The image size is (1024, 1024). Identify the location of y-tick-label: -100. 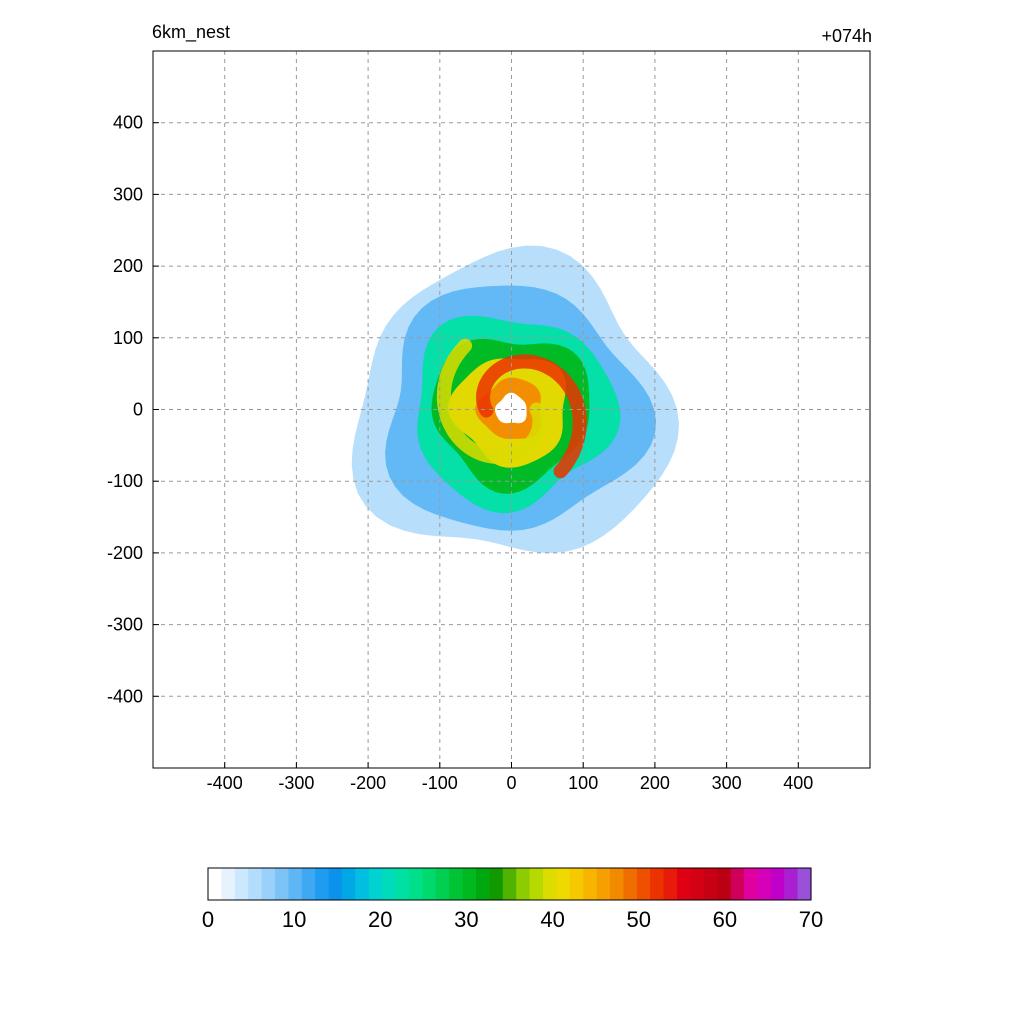
(125, 481).